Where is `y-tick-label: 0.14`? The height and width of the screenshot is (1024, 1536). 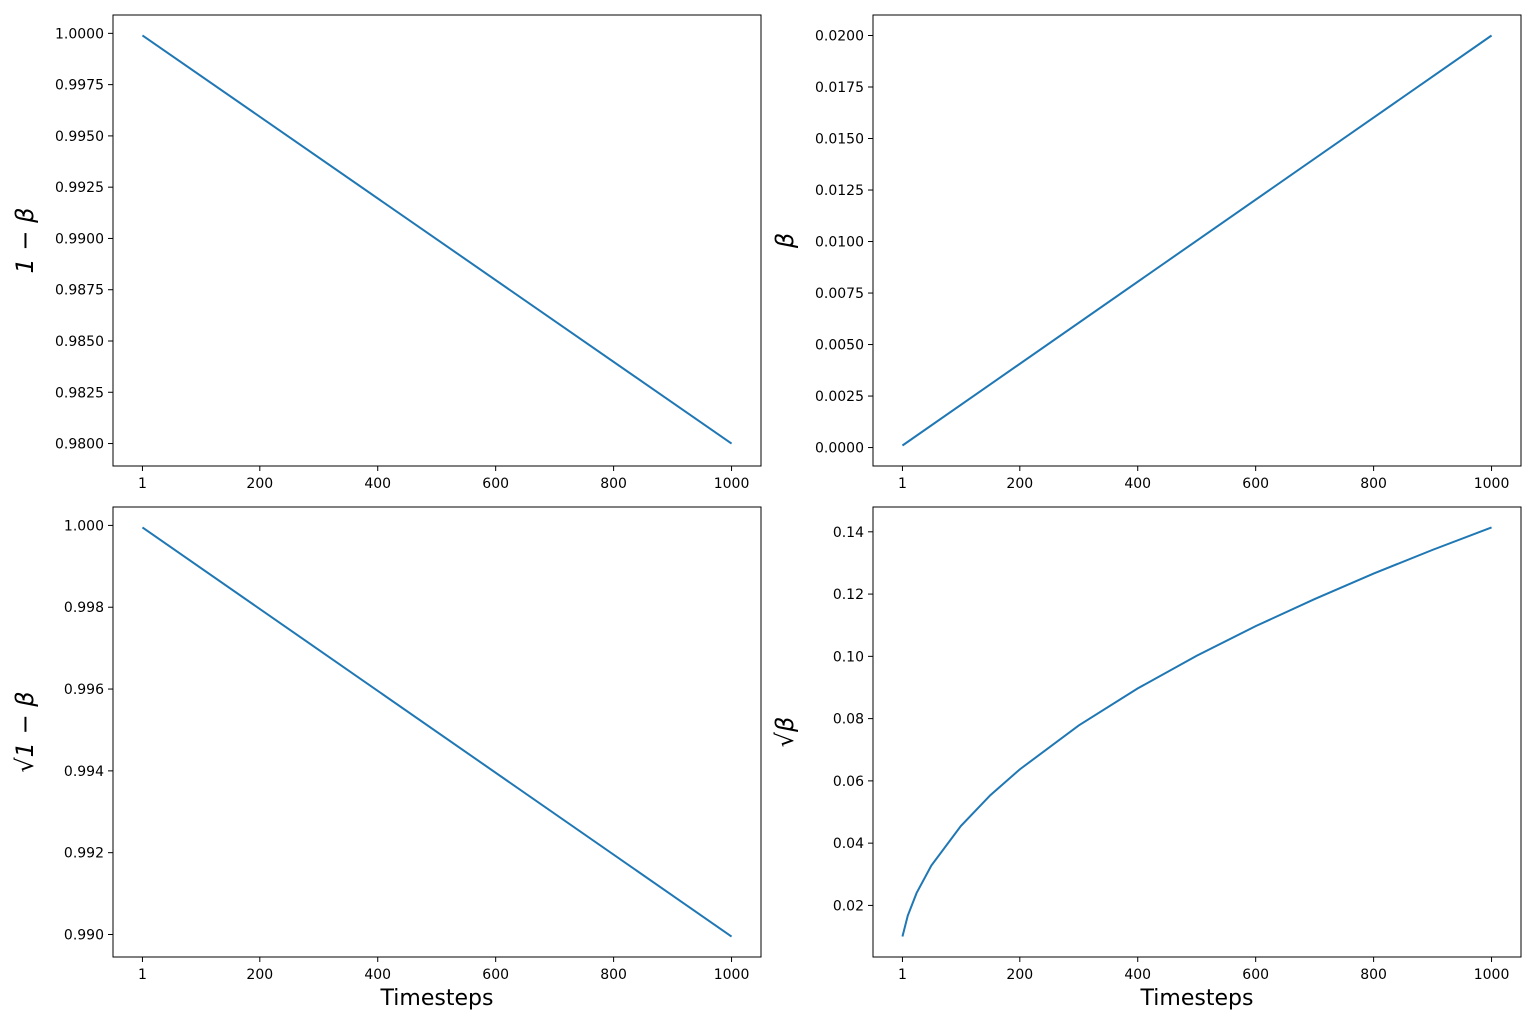
y-tick-label: 0.14 is located at coordinates (848, 533).